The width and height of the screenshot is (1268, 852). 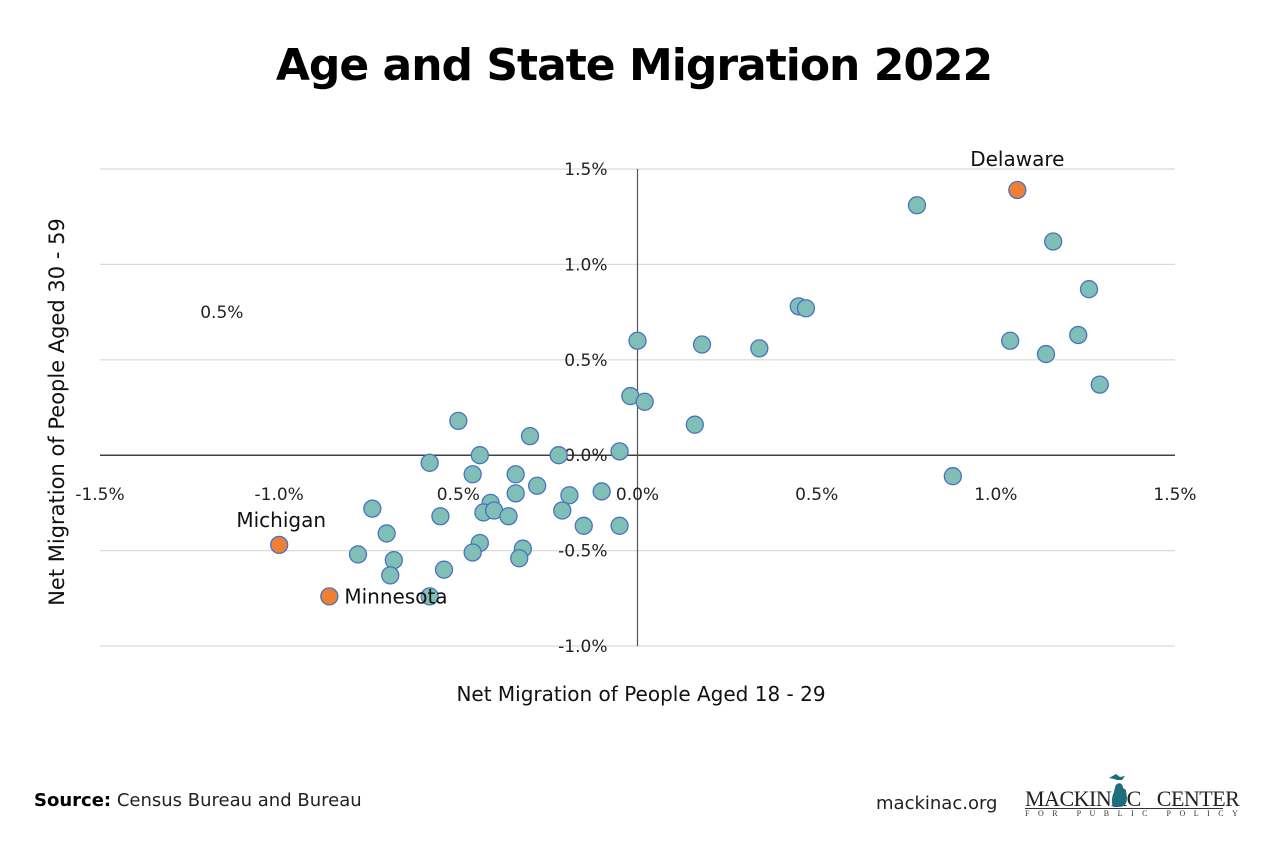 I want to click on annotation-delaware: Delaware, so click(x=1017, y=159).